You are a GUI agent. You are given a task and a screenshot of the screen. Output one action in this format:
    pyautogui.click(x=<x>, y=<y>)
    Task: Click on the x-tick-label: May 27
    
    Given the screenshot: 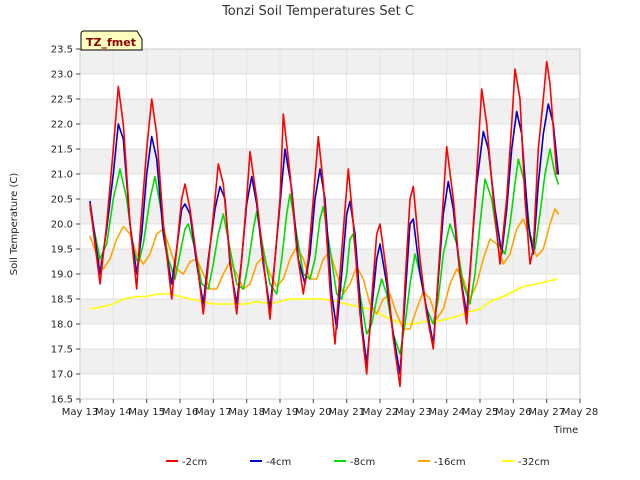 What is the action you would take?
    pyautogui.click(x=546, y=412)
    